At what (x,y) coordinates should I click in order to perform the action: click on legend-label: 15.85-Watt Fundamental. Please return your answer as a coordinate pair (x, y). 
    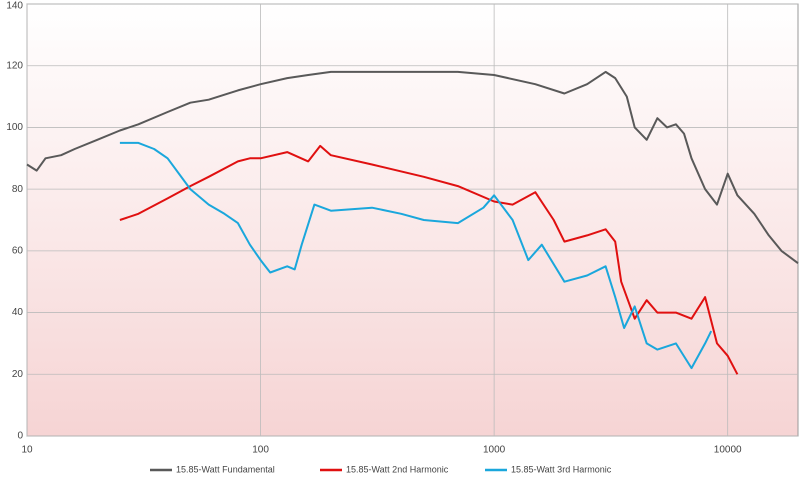
    Looking at the image, I should click on (225, 469).